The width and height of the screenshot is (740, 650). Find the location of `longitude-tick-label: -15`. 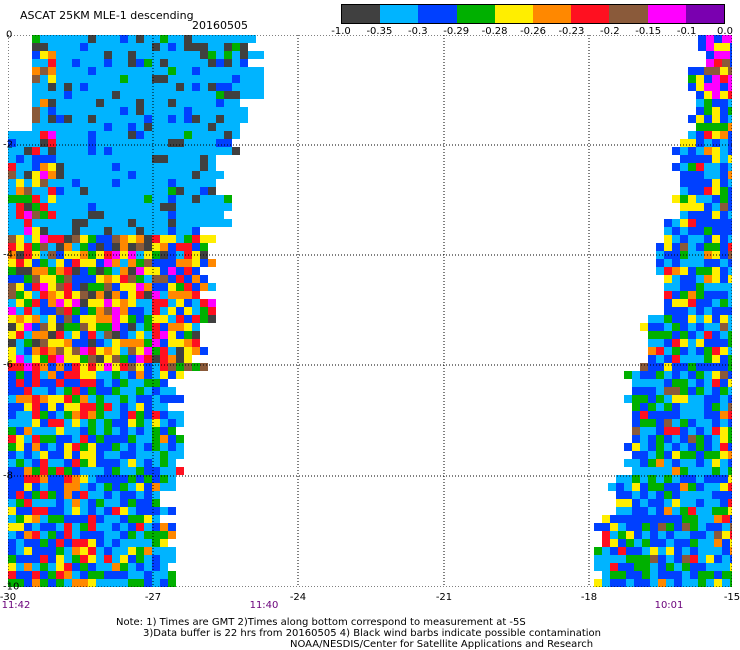

longitude-tick-label: -15 is located at coordinates (731, 597).